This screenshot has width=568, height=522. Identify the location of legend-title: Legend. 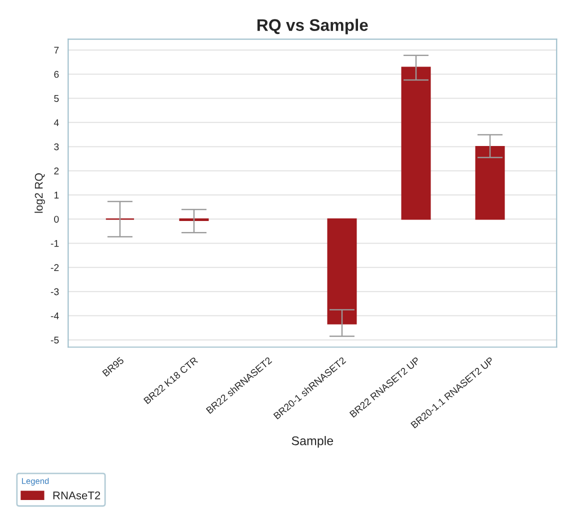
(35, 482).